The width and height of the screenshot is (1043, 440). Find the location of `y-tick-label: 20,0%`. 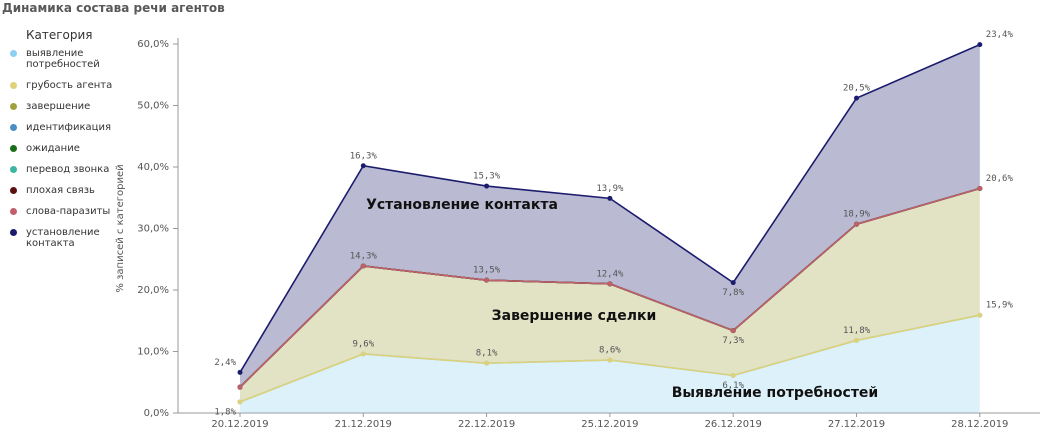

y-tick-label: 20,0% is located at coordinates (153, 290).